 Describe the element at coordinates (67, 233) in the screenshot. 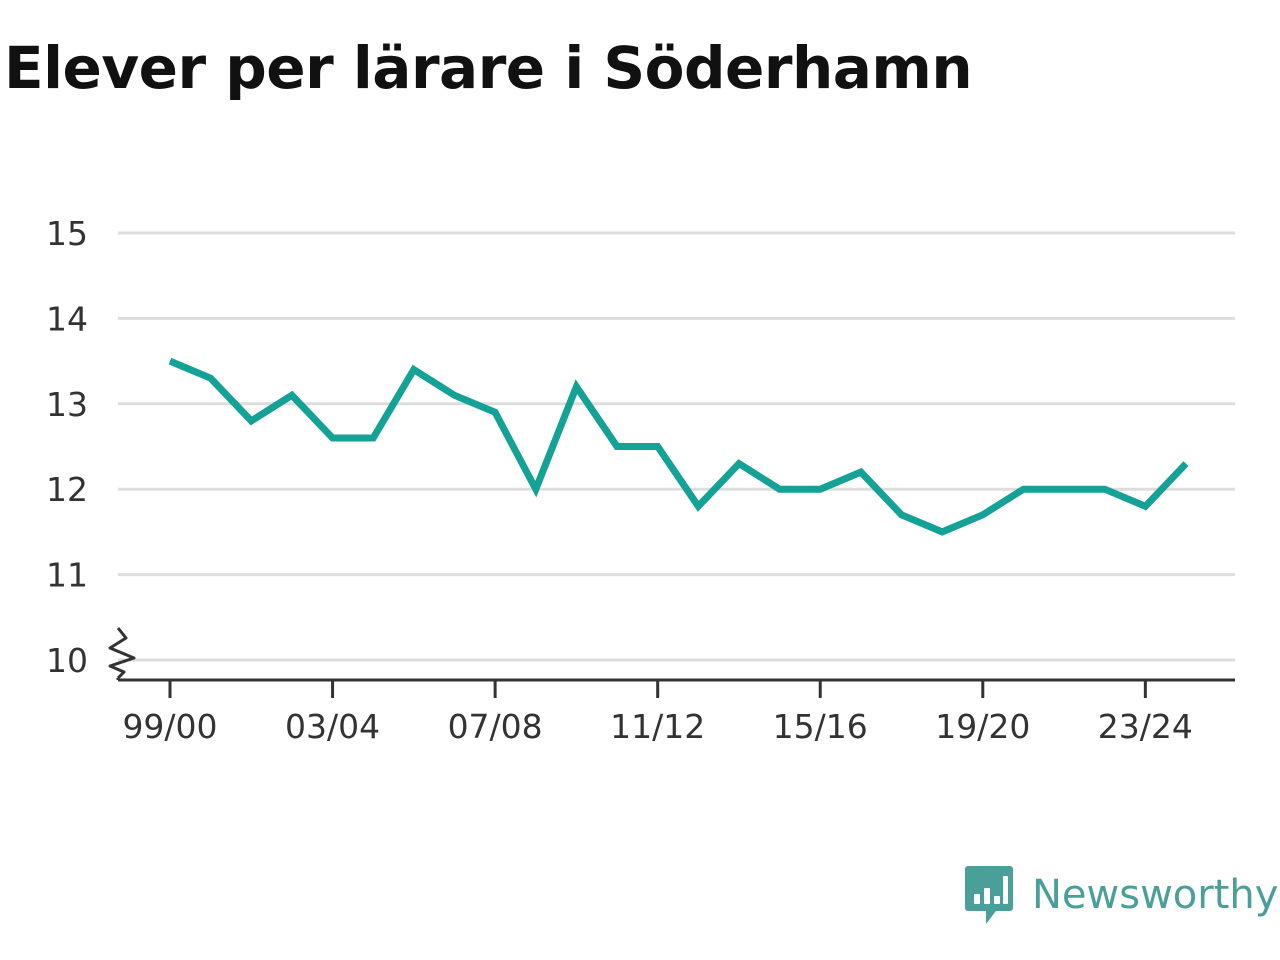

I see `y-tick-label: 15` at that location.